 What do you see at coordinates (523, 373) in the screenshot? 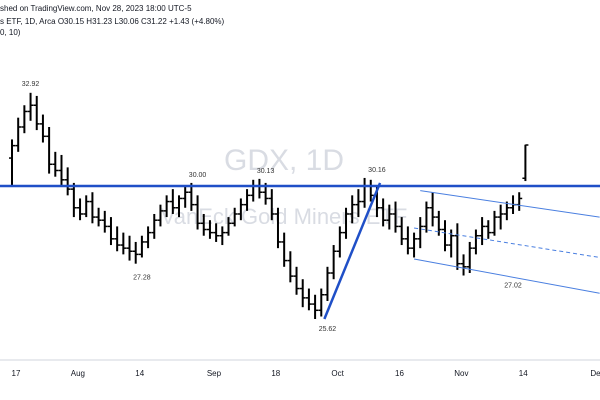
I see `x-tick-label: 14` at bounding box center [523, 373].